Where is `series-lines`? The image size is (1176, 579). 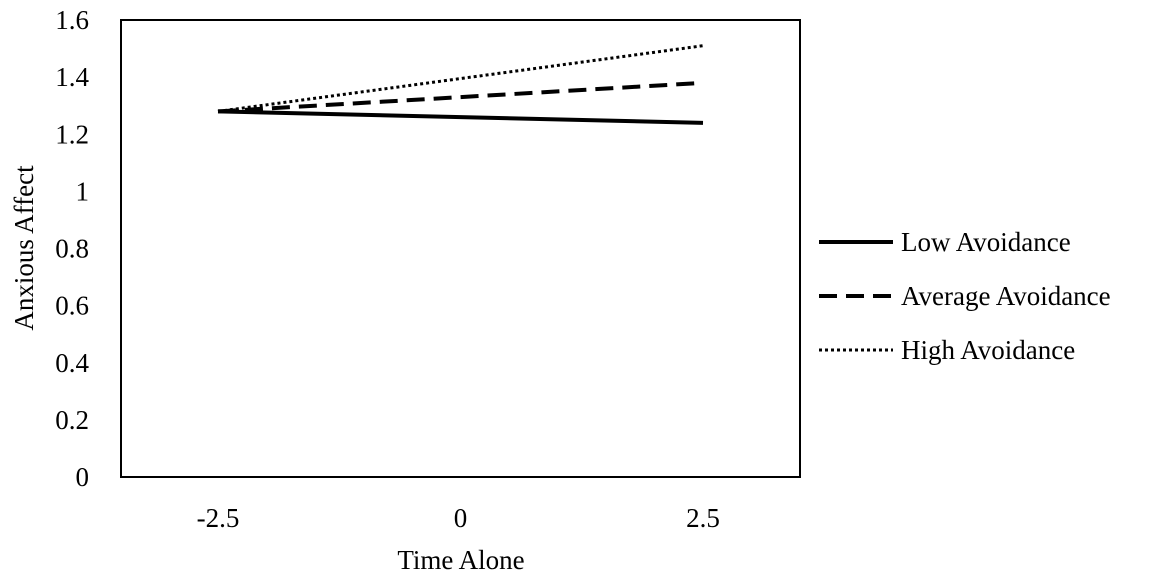 series-lines is located at coordinates (460, 84).